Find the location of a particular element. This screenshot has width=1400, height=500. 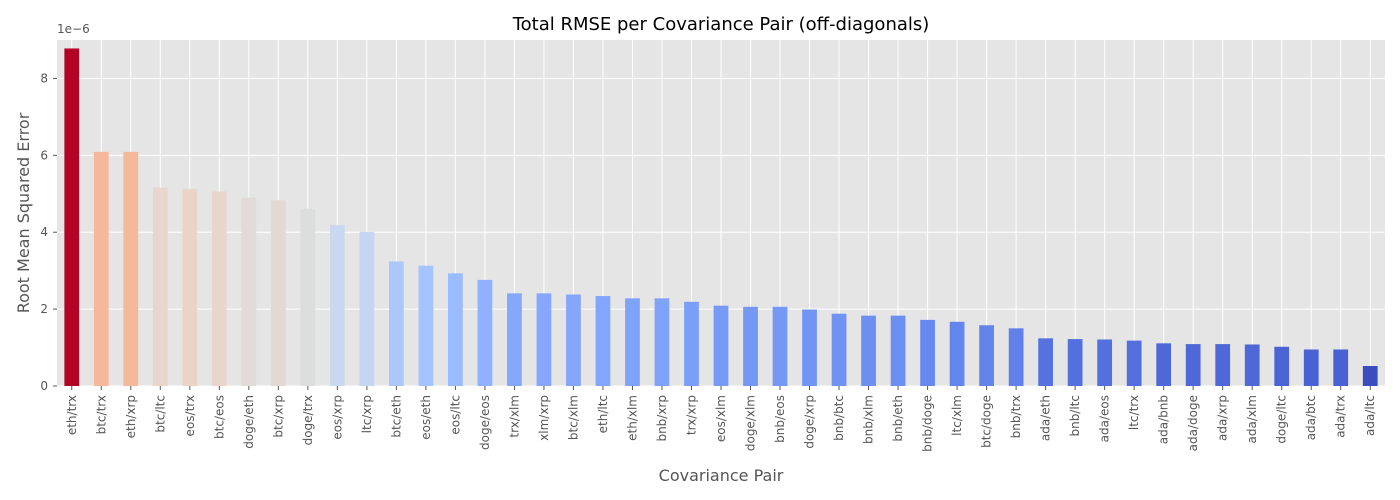

x-tick-label: eos/trx is located at coordinates (190, 415).